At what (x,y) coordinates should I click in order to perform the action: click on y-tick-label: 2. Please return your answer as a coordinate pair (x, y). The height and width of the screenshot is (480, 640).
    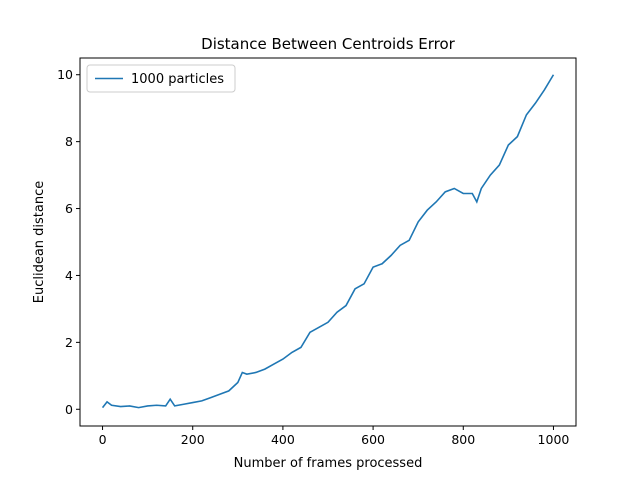
    Looking at the image, I should click on (69, 342).